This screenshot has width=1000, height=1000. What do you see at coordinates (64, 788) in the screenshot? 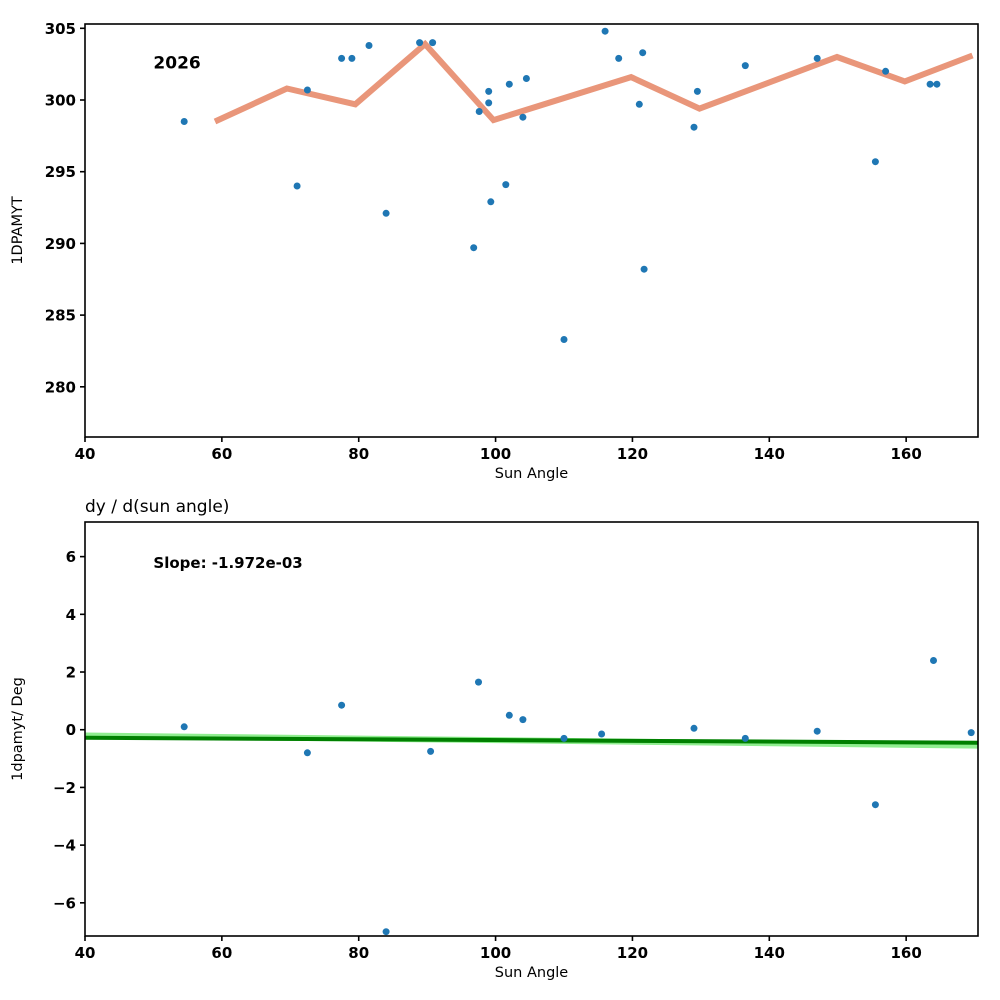
I see `y-tick-label: −2` at bounding box center [64, 788].